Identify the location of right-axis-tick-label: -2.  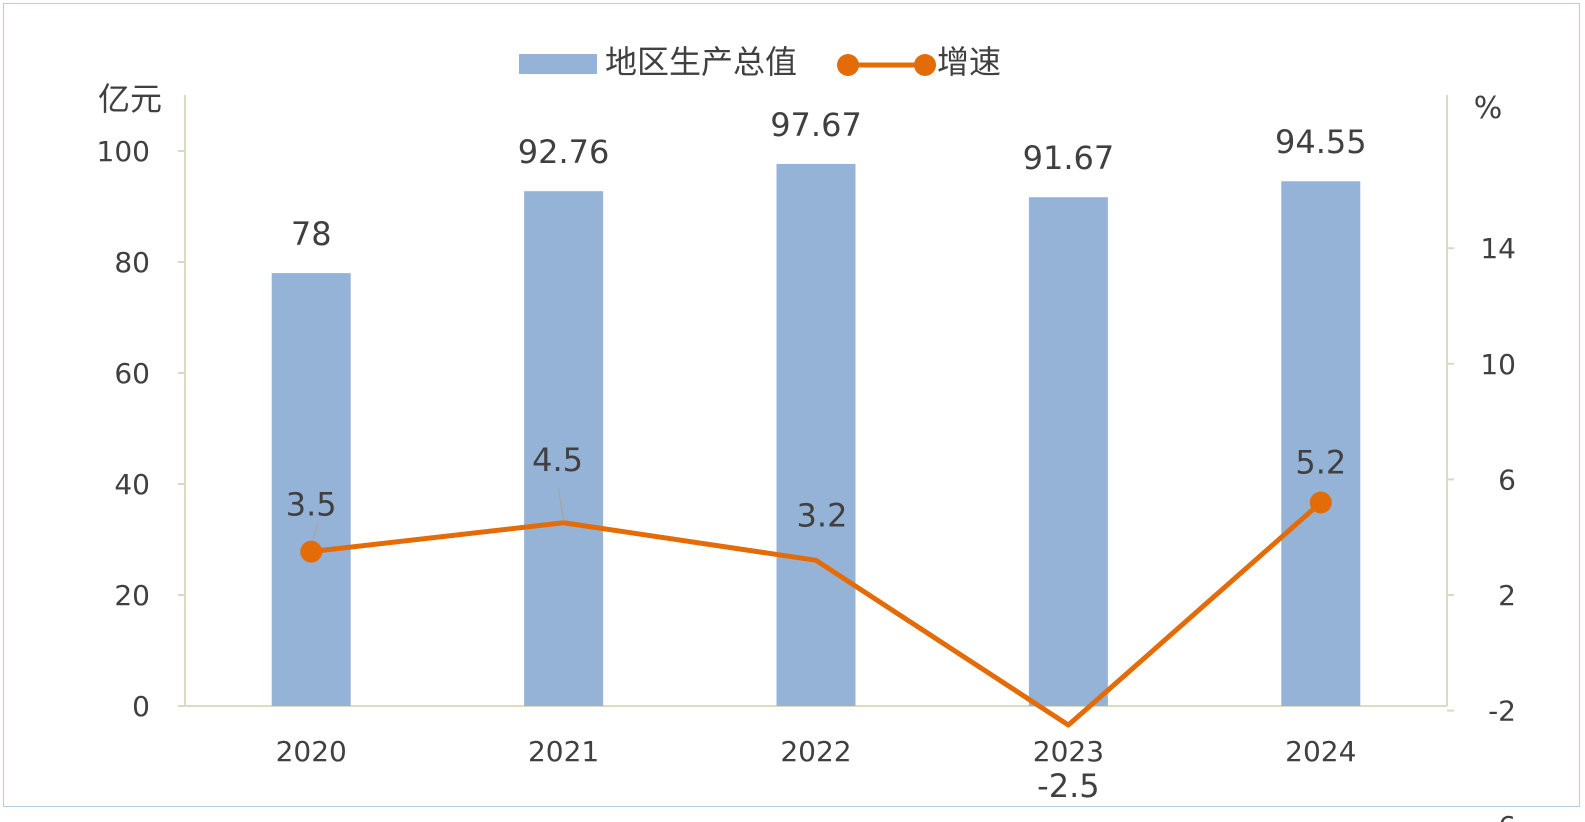
(1502, 711).